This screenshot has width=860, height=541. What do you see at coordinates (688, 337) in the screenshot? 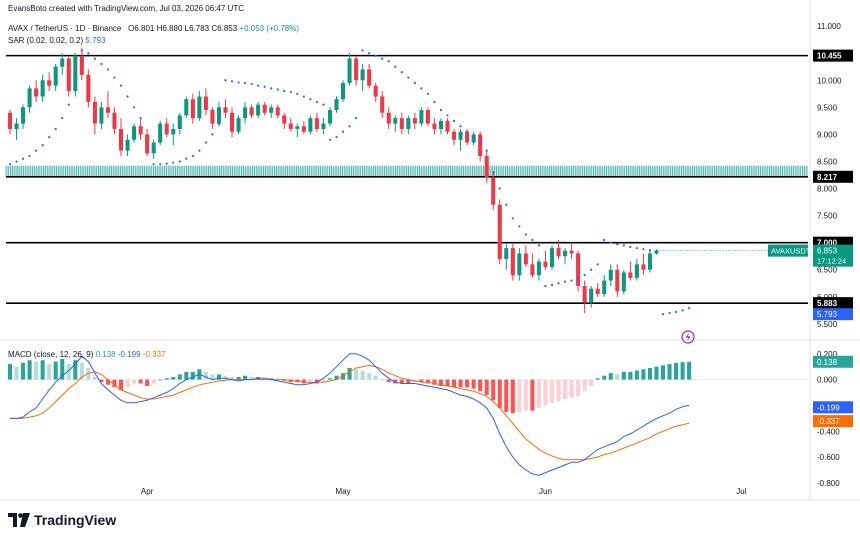
I see `lightning-icon` at bounding box center [688, 337].